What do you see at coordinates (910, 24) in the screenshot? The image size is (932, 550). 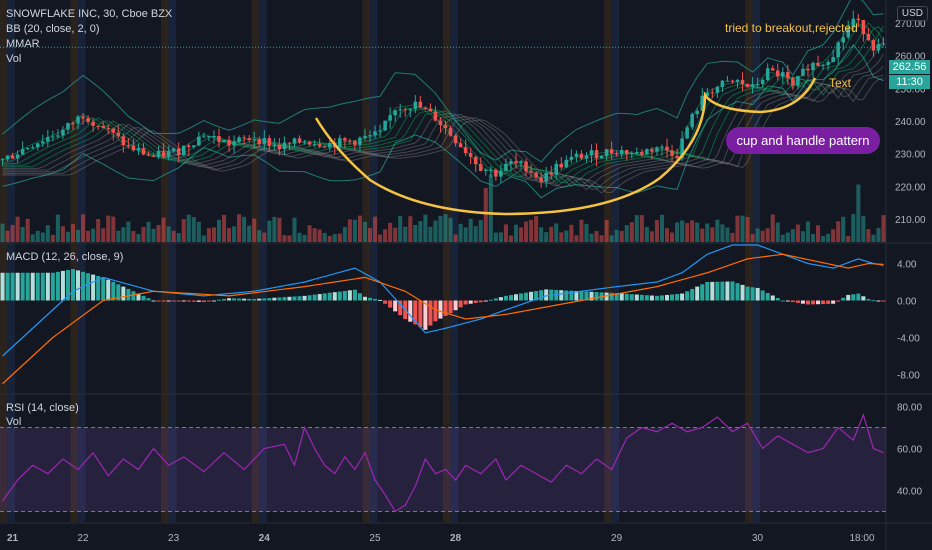 I see `price-tick-label: 270.00` at bounding box center [910, 24].